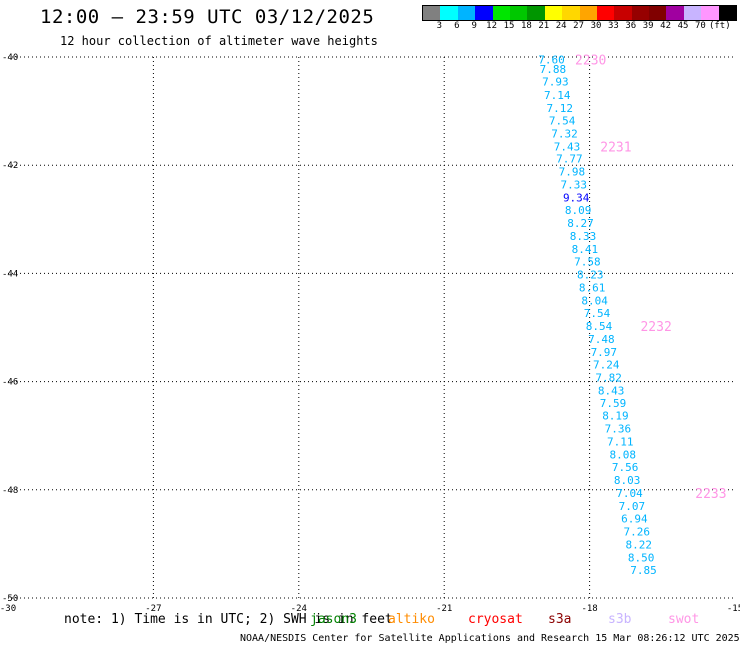 This screenshot has height=650, width=740. What do you see at coordinates (655, 327) in the screenshot?
I see `pass-time-label: 2232` at bounding box center [655, 327].